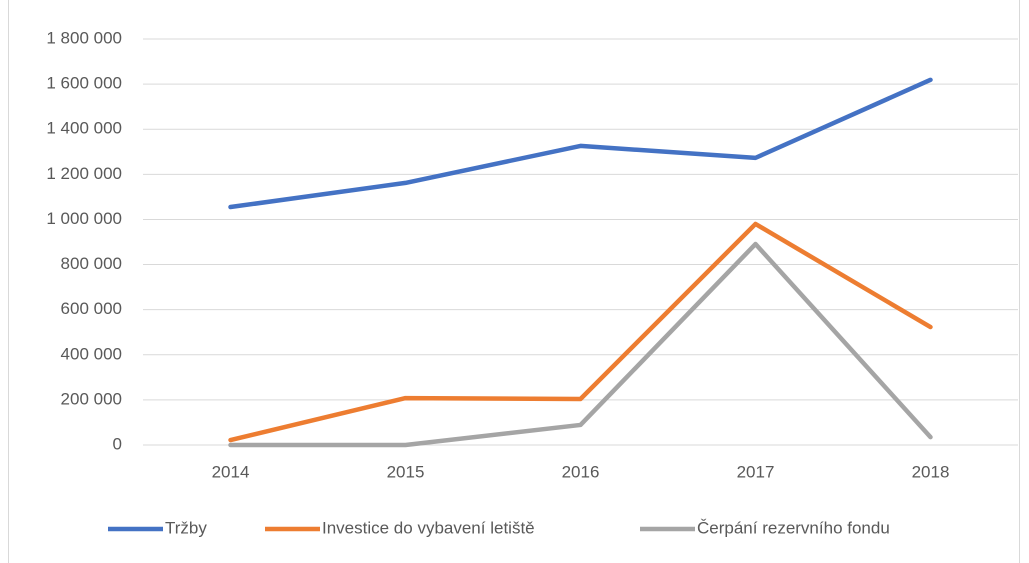 Image resolution: width=1029 pixels, height=563 pixels. I want to click on x-tick-label: 2016, so click(581, 471).